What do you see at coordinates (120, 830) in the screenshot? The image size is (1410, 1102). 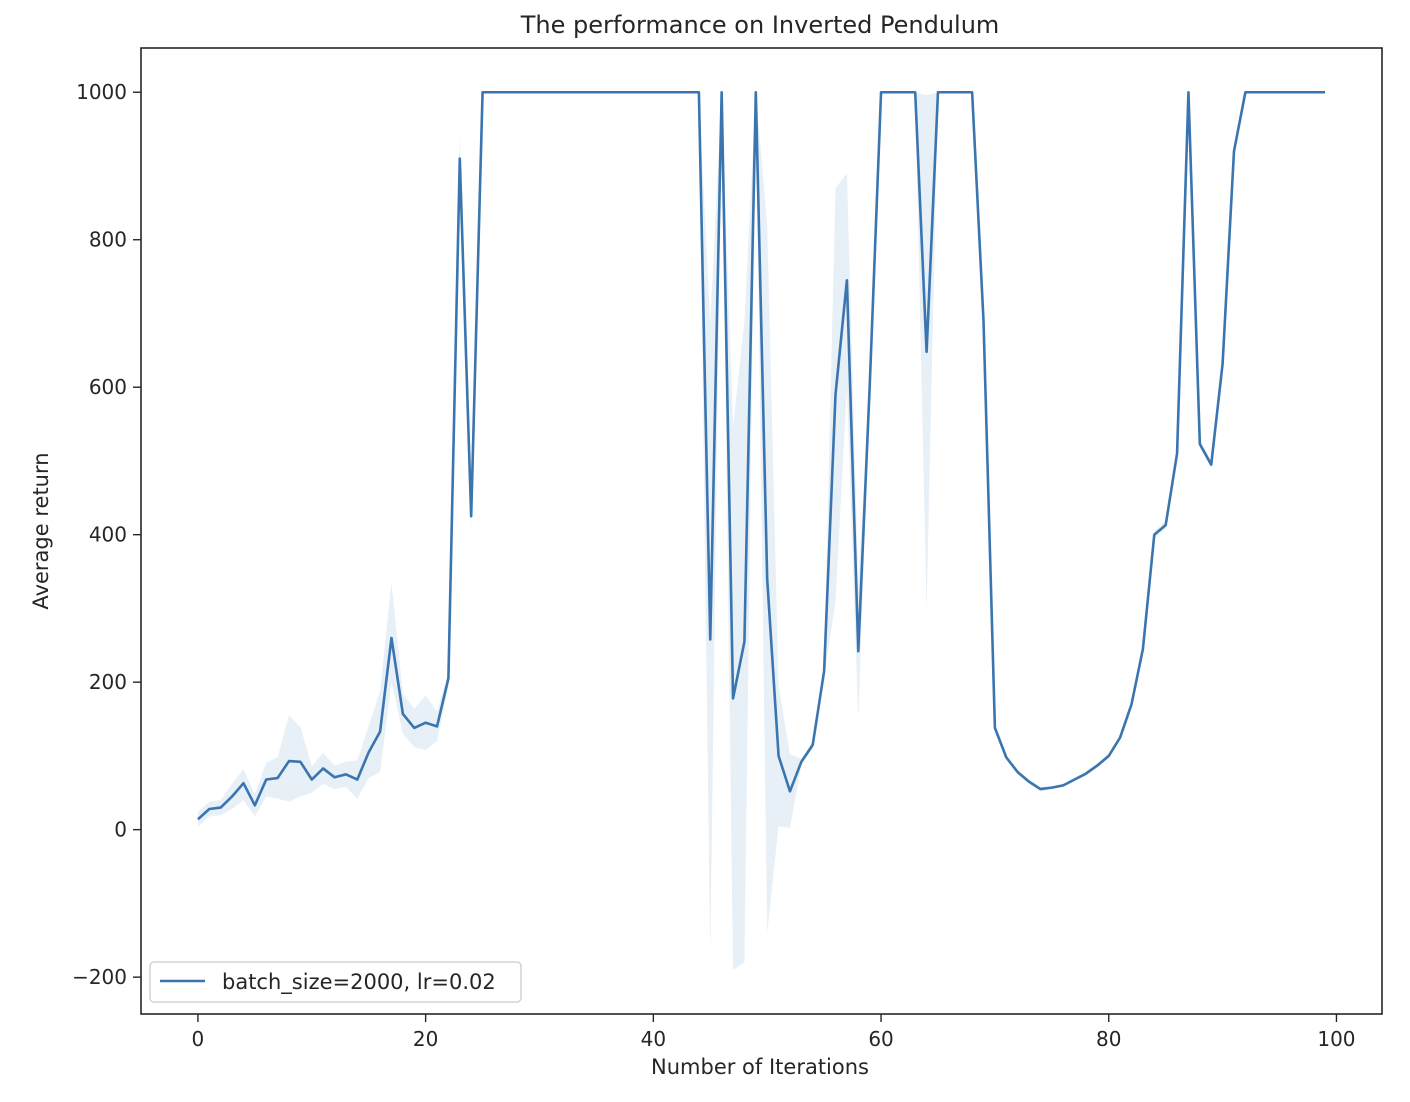 I see `y-tick-label-0: 0` at bounding box center [120, 830].